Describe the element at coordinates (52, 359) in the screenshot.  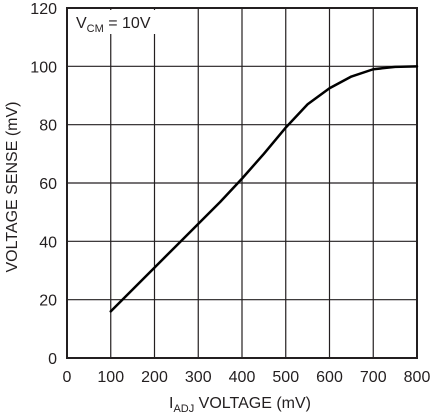
I see `y-tick-label: 0` at that location.